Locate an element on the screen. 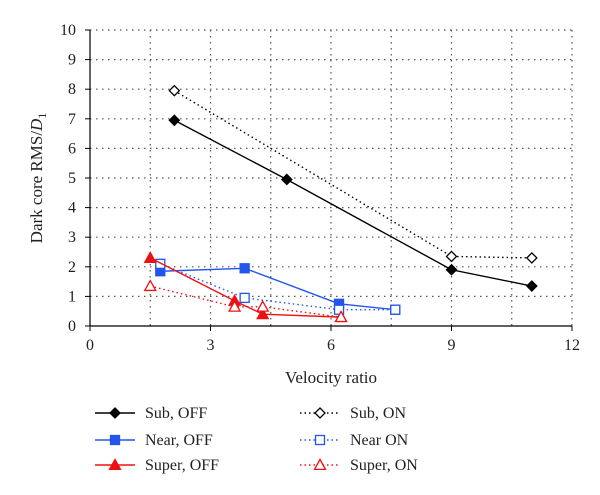 This screenshot has width=600, height=495. y-tick-label: 6 is located at coordinates (72, 148).